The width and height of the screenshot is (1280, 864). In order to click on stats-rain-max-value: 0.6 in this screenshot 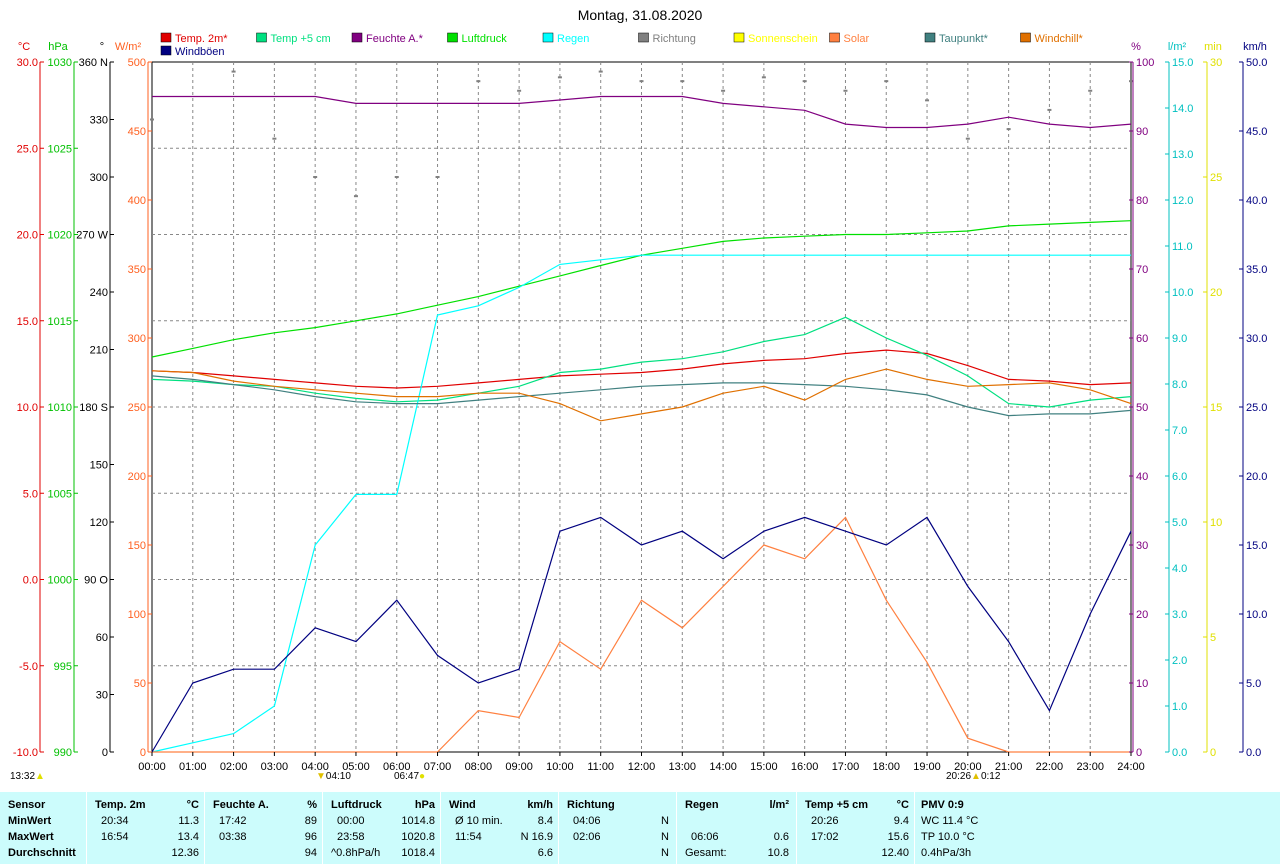, I will do `click(781, 837)`.